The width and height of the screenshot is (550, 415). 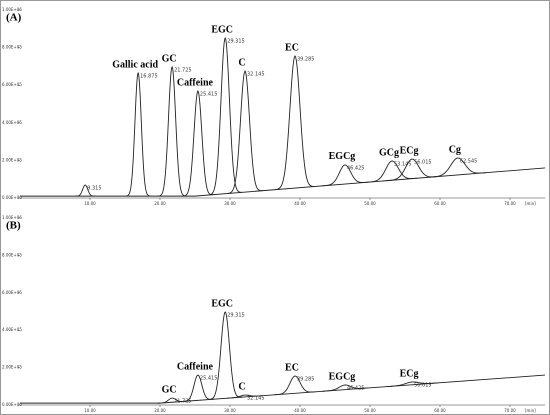 What do you see at coordinates (389, 152) in the screenshot?
I see `peak-name: GCg` at bounding box center [389, 152].